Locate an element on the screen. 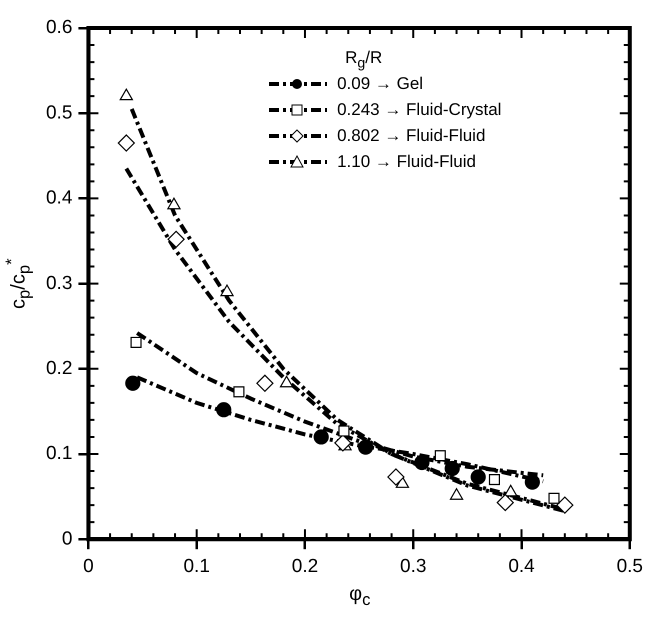 The height and width of the screenshot is (628, 649). y-tick-label: 0.3 is located at coordinates (59, 283).